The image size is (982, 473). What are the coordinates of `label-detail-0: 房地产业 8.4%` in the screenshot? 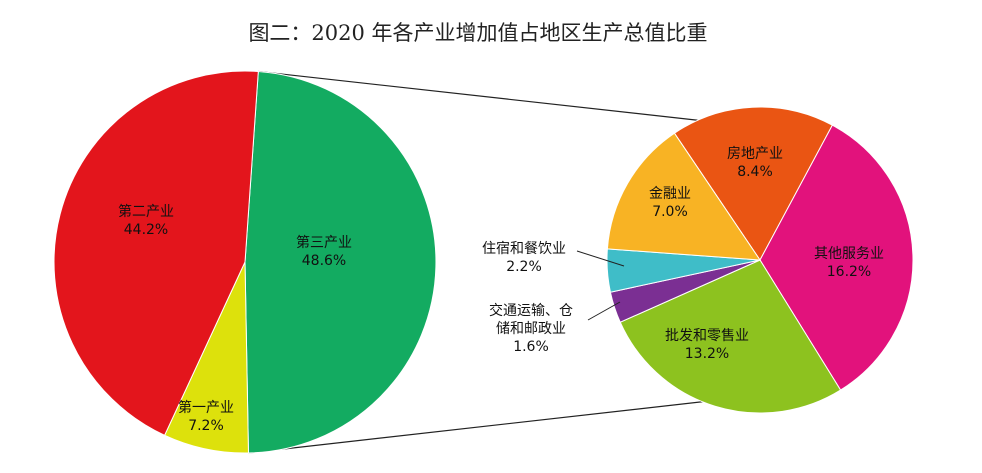 It's located at (755, 163).